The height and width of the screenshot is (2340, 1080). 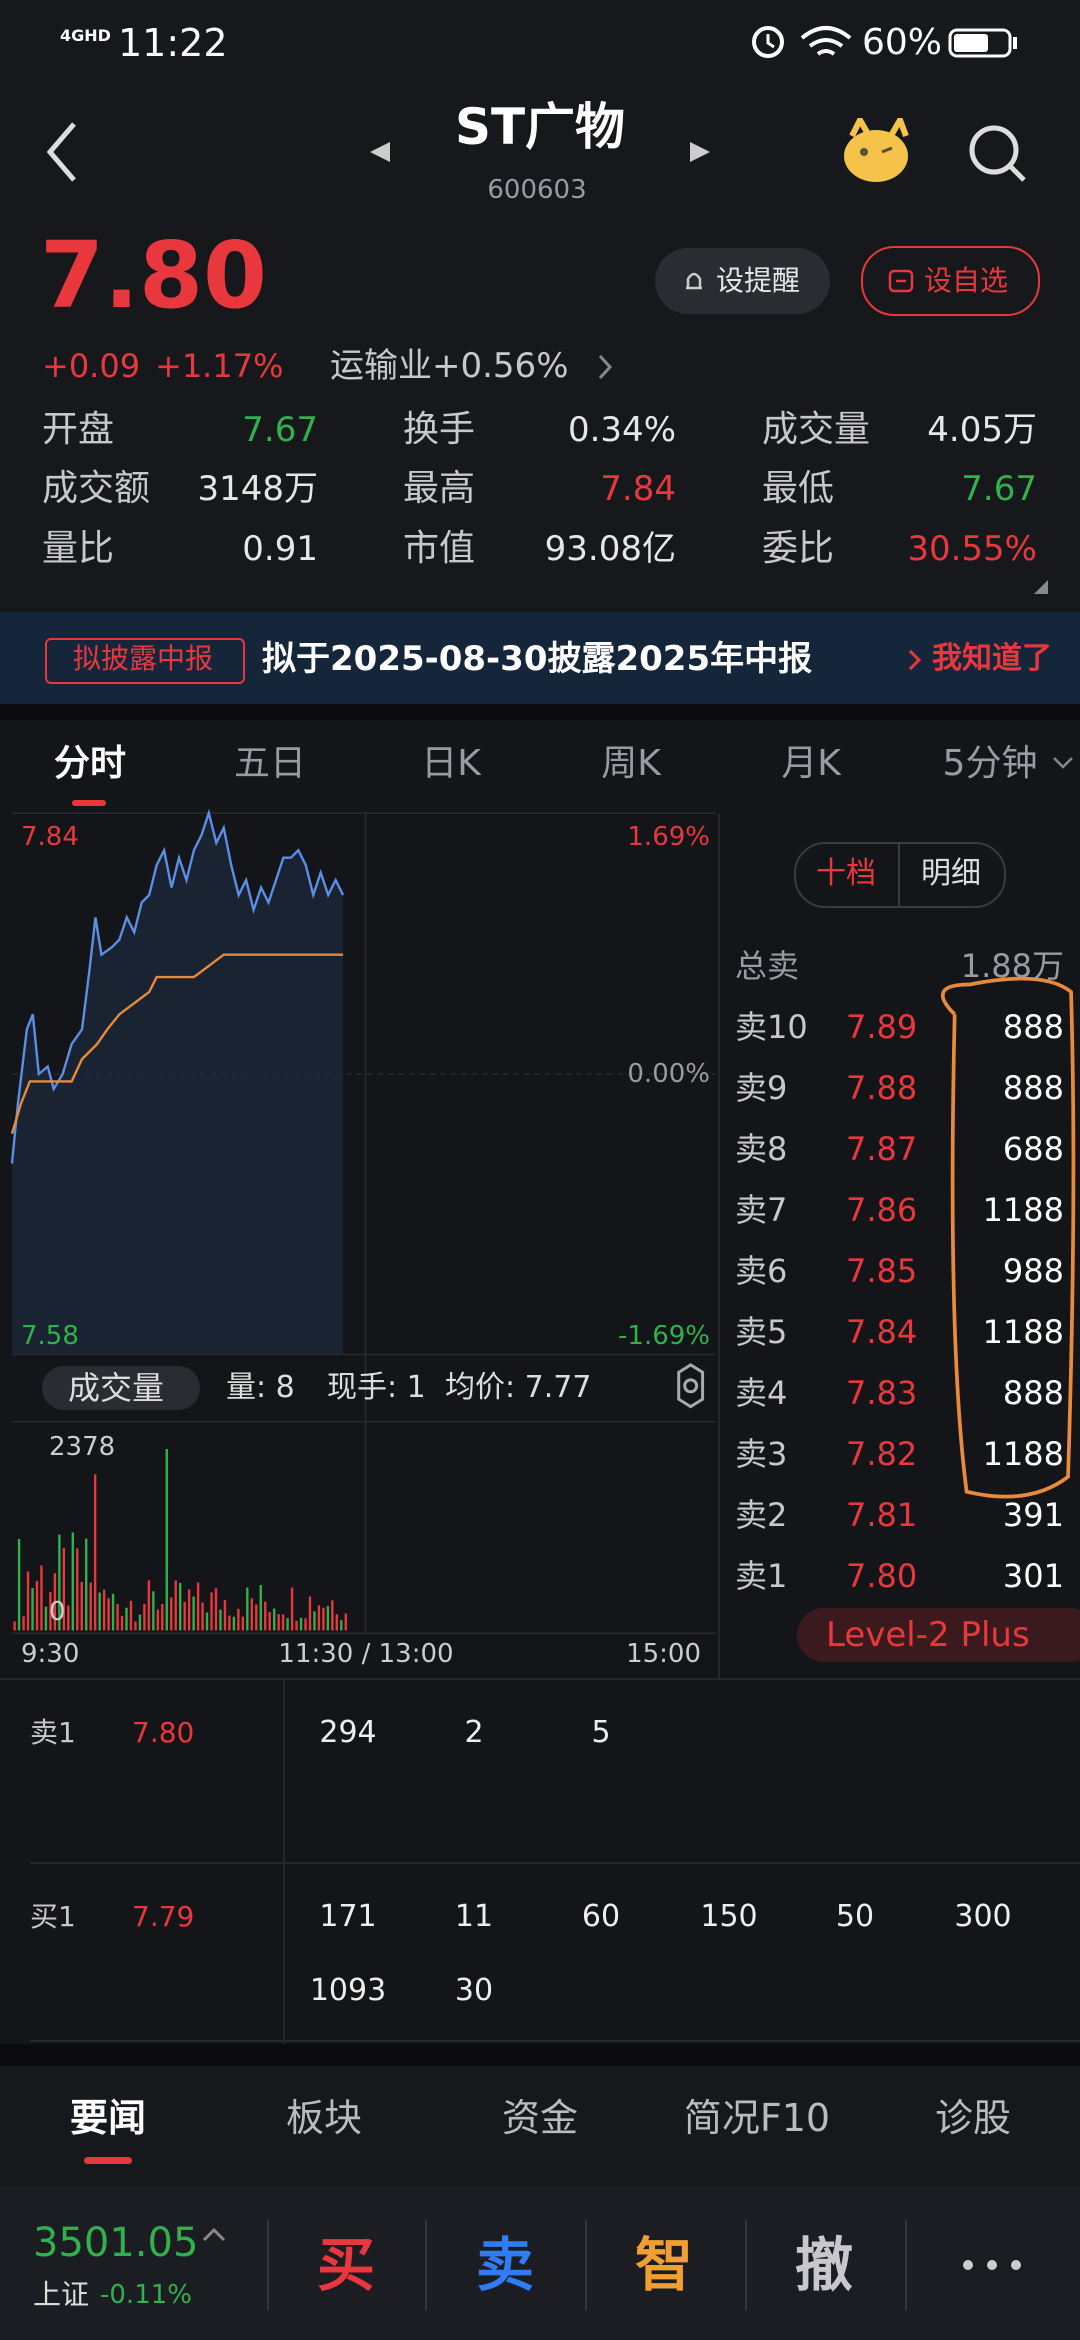 I want to click on percent: +1.17%, so click(x=219, y=366).